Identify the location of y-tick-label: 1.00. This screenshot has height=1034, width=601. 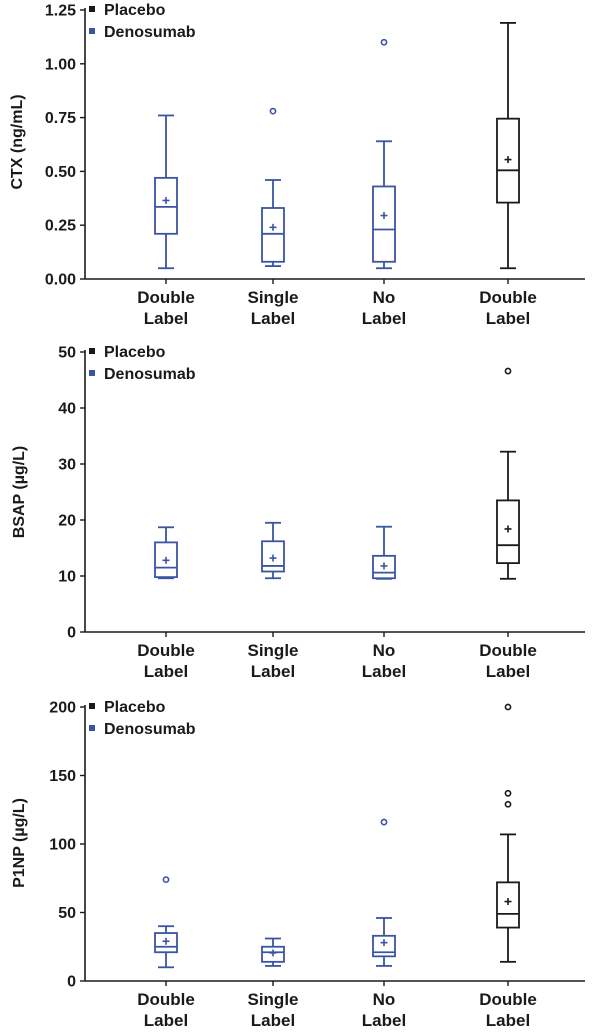
(60, 64).